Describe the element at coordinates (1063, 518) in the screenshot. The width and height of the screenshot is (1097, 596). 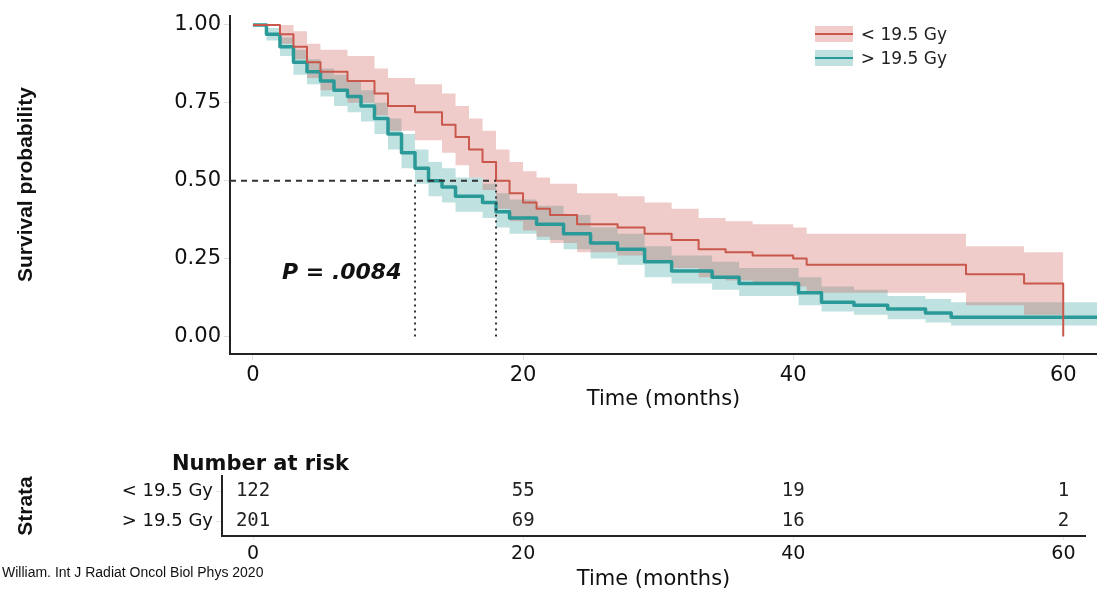
I see `data-label: 2` at that location.